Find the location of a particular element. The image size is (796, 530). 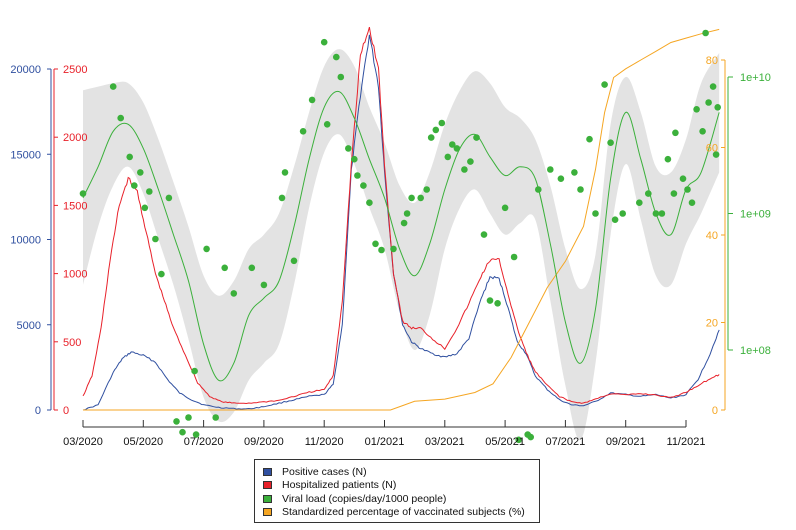

left-red-tick-label: 500 is located at coordinates (72, 343).